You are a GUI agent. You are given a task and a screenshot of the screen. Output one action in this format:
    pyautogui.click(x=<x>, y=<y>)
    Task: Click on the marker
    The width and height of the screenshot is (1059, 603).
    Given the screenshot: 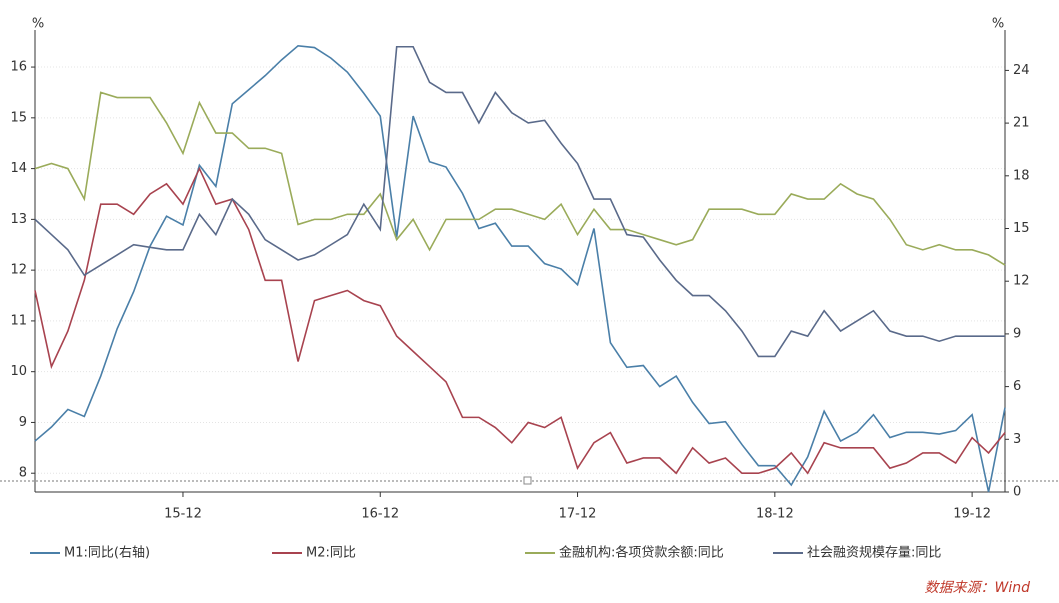 What is the action you would take?
    pyautogui.click(x=527, y=480)
    